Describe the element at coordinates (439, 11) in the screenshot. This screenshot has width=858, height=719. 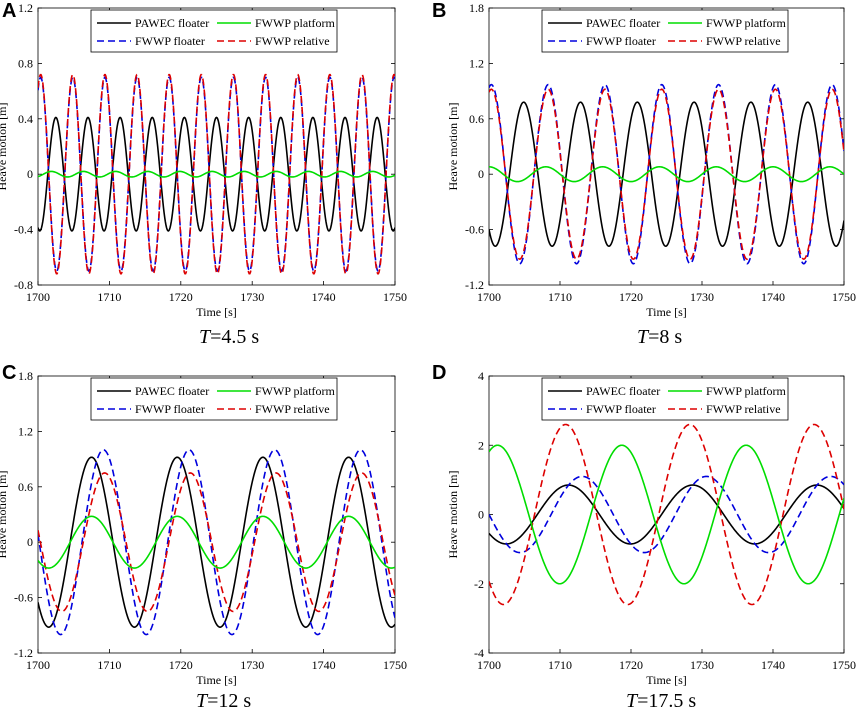
I see `panel-letter-b: B` at that location.